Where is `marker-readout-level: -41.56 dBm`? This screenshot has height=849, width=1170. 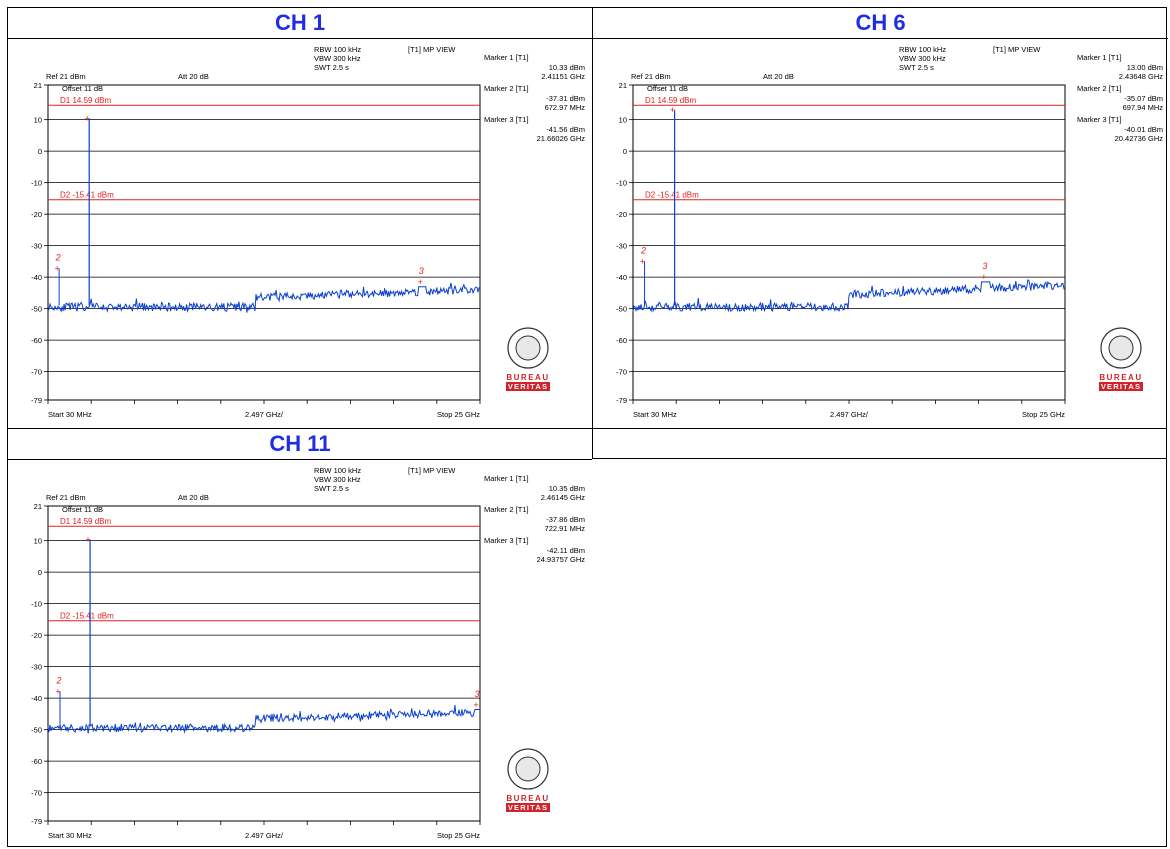 marker-readout-level: -41.56 dBm is located at coordinates (565, 129).